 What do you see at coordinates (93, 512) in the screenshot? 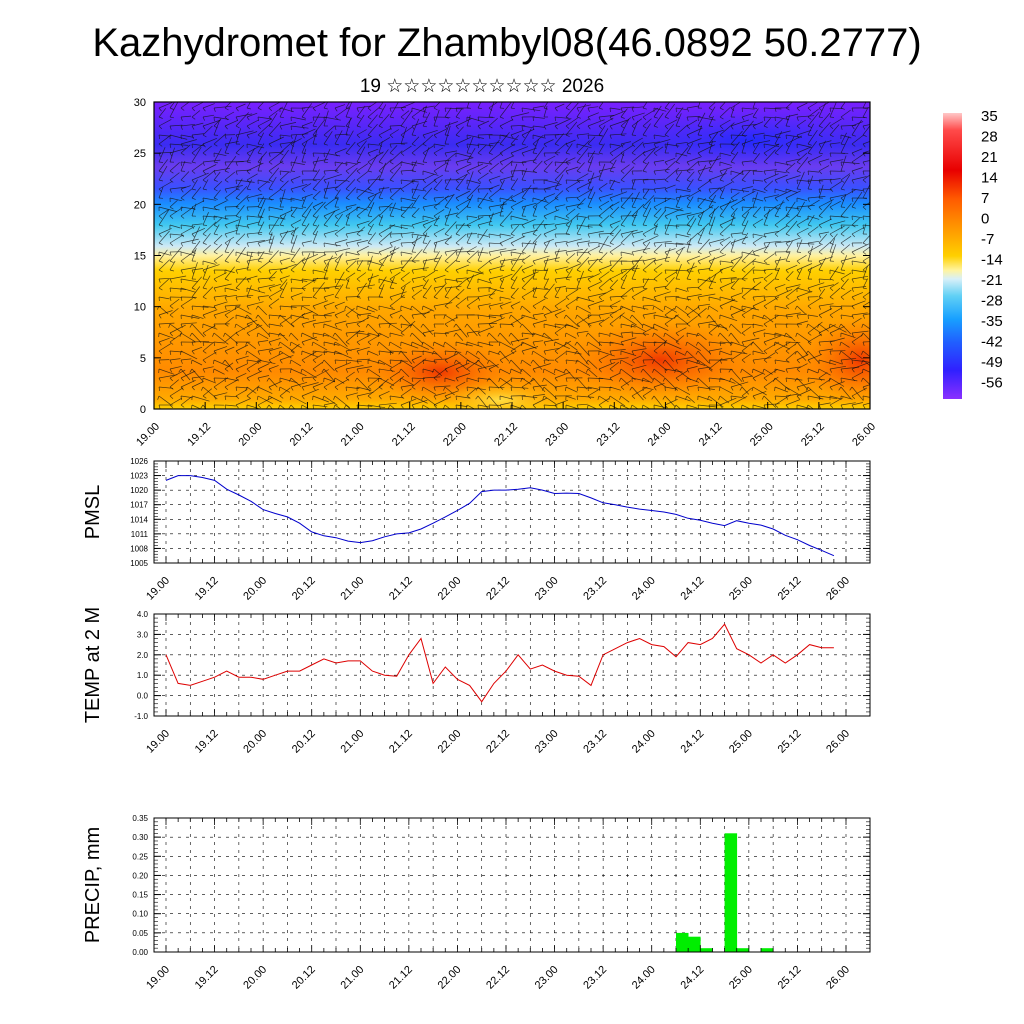
I see `pmsl-ylabel: PMSL` at bounding box center [93, 512].